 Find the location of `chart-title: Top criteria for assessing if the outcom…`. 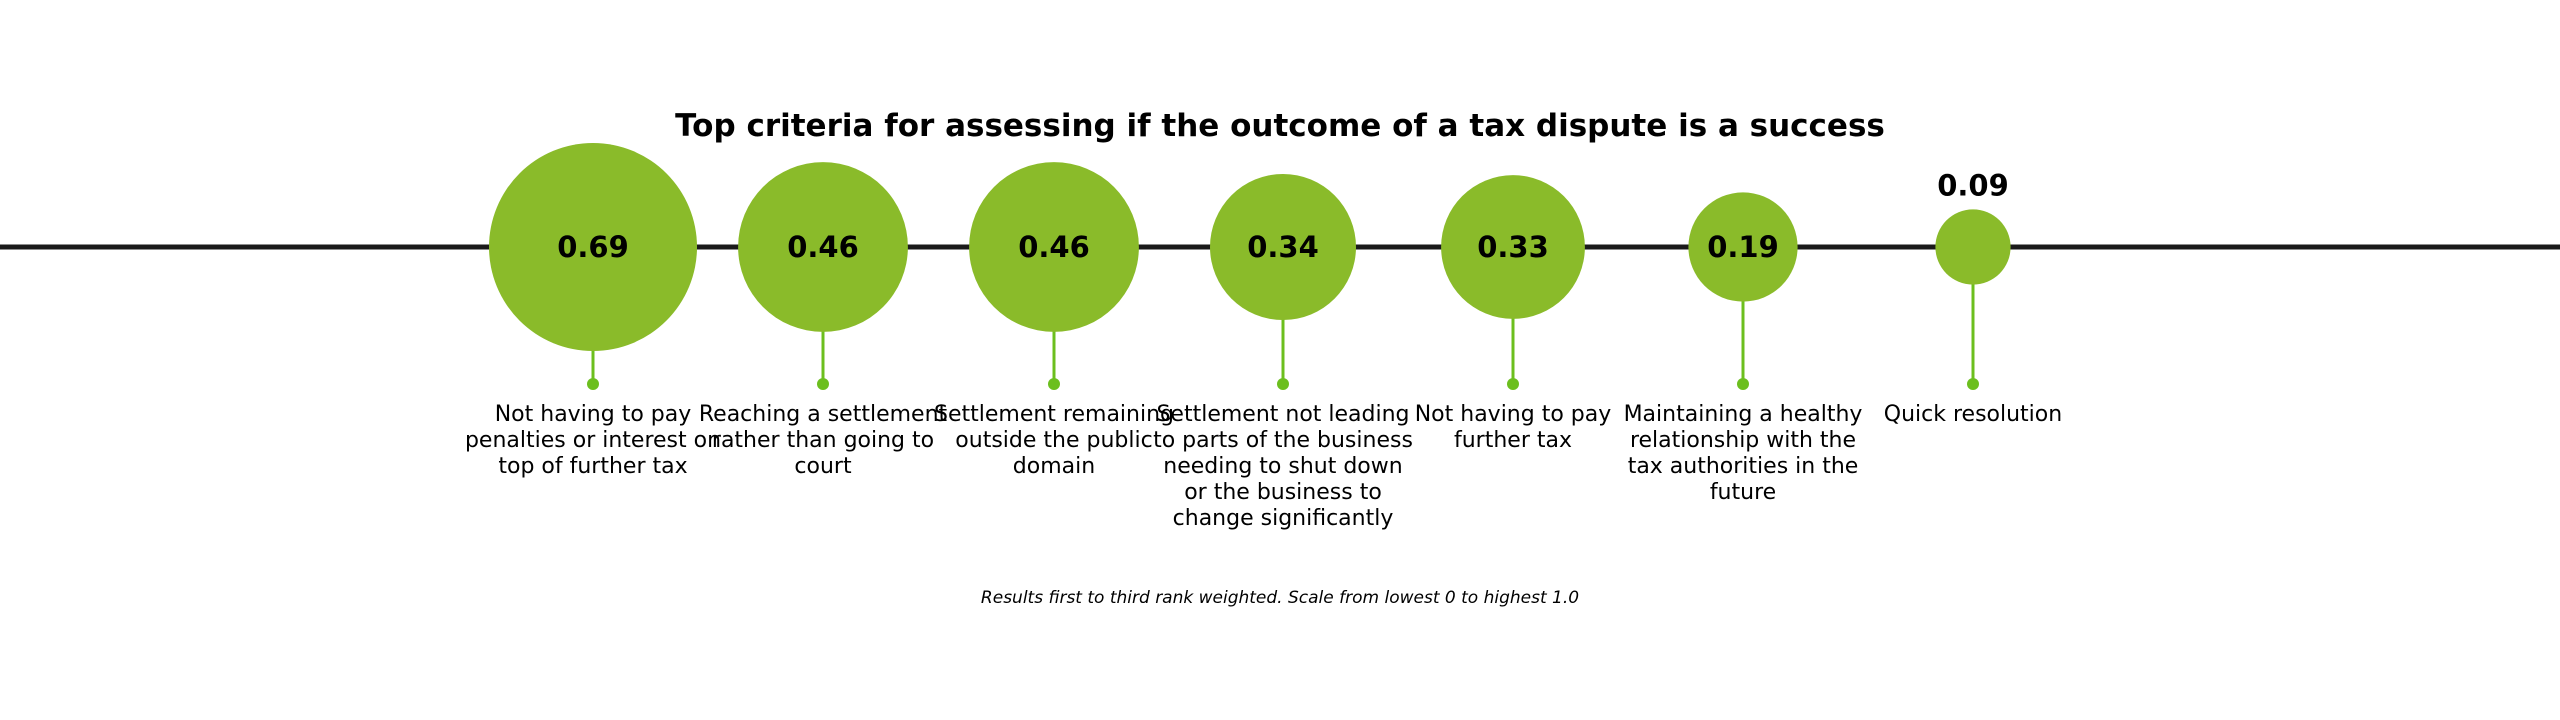

chart-title: Top criteria for assessing if the outcom… is located at coordinates (1280, 126).